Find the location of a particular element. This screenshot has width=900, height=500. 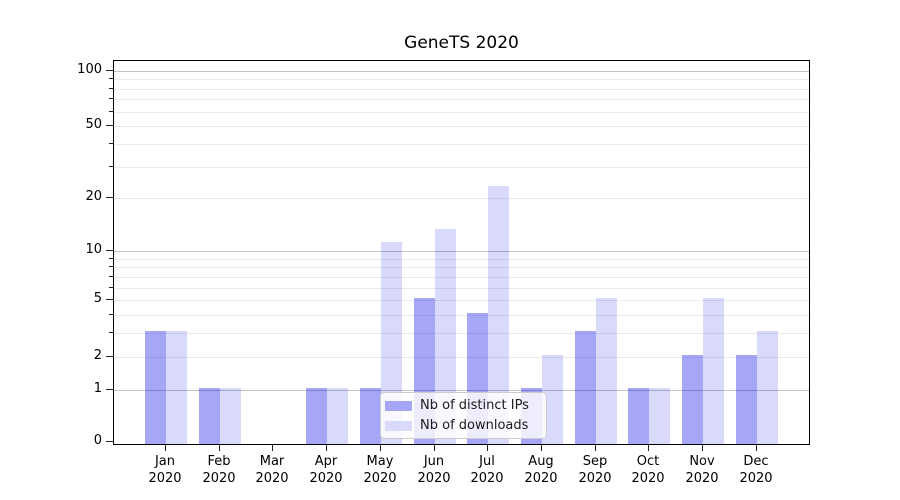

y-tick-label-50: 50 is located at coordinates (93, 124).